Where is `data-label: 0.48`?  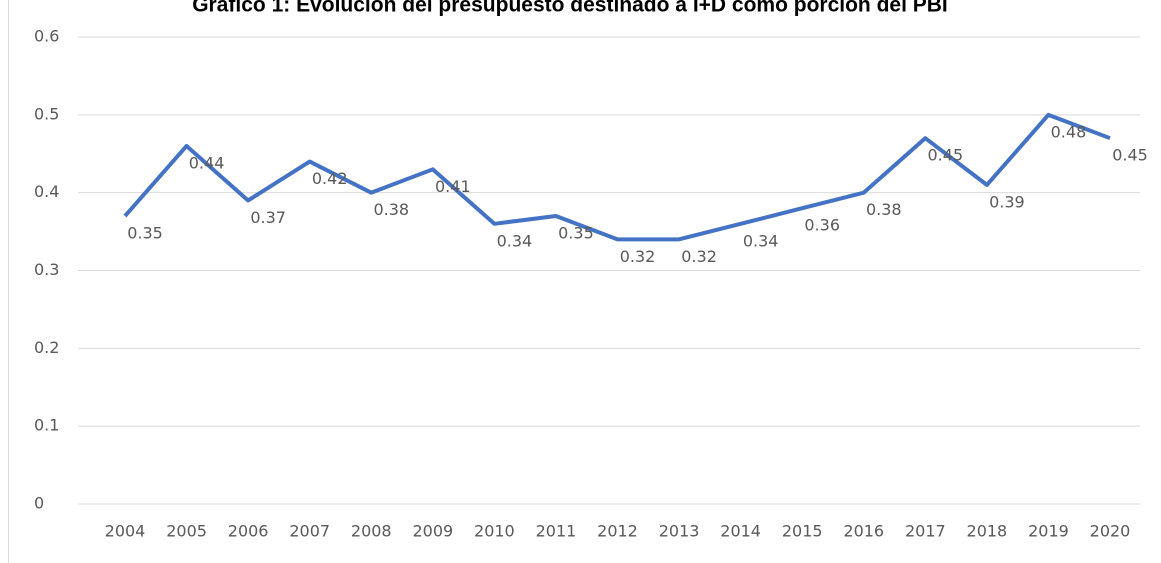
data-label: 0.48 is located at coordinates (1069, 131).